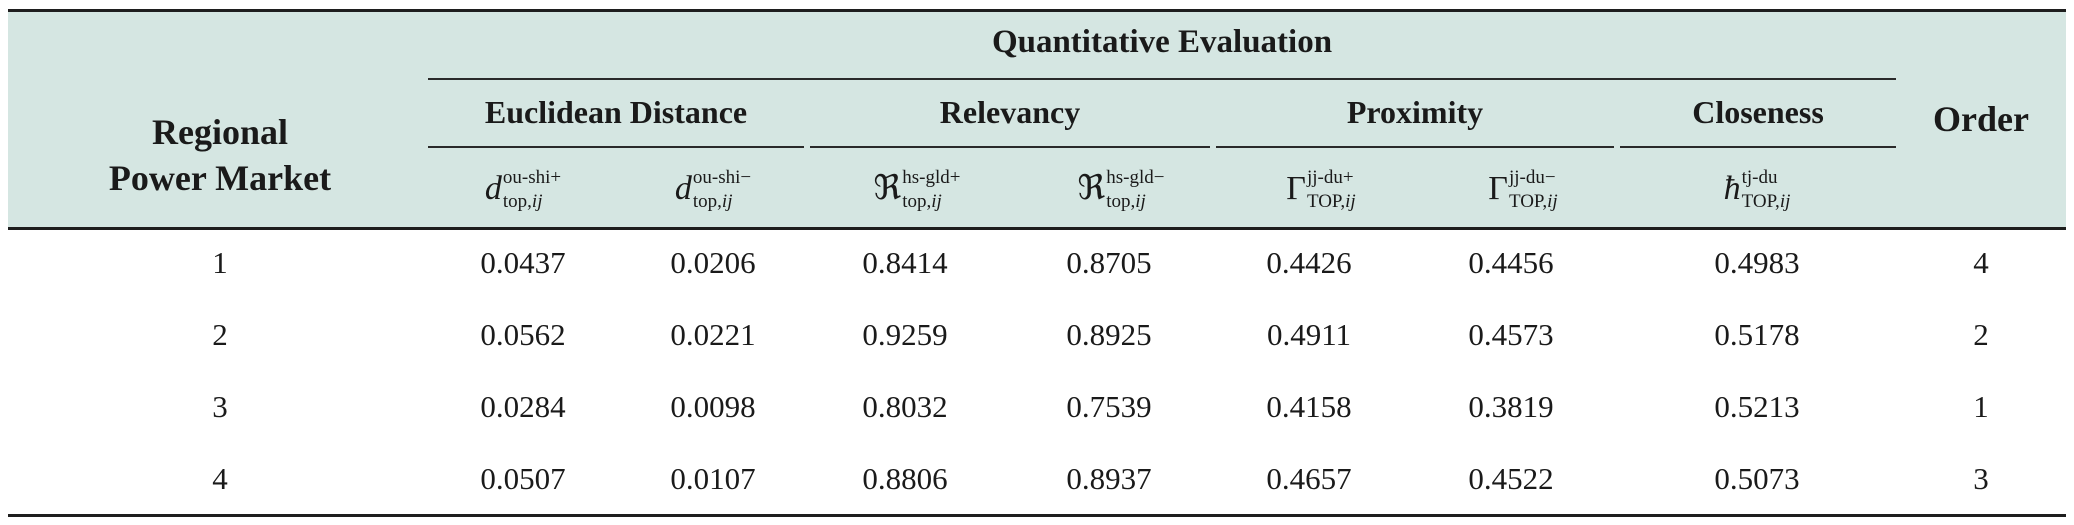  I want to click on cell-d-plus: 0.0284, so click(523, 406).